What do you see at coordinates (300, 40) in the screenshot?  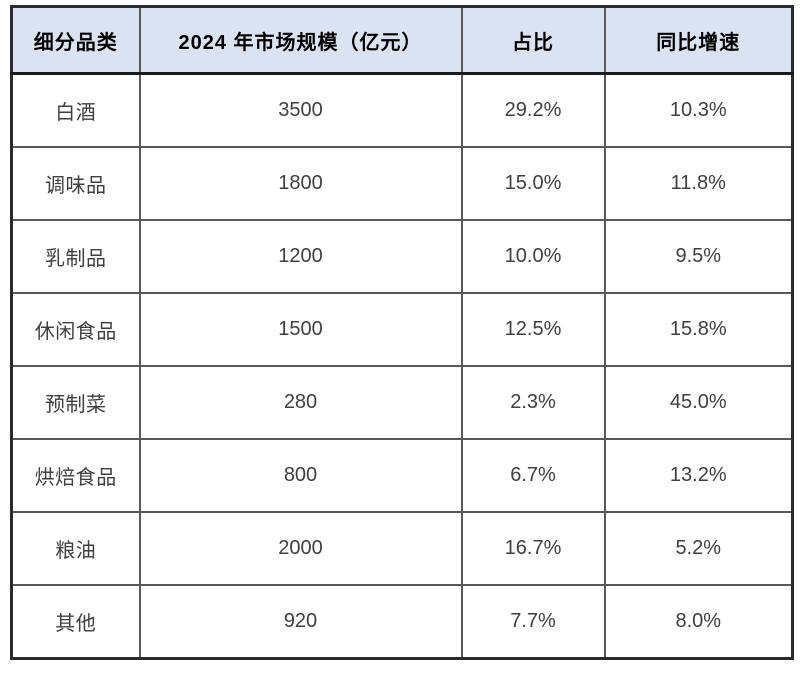 I see `column-header-market-size: 2024 年市场规模（亿元）` at bounding box center [300, 40].